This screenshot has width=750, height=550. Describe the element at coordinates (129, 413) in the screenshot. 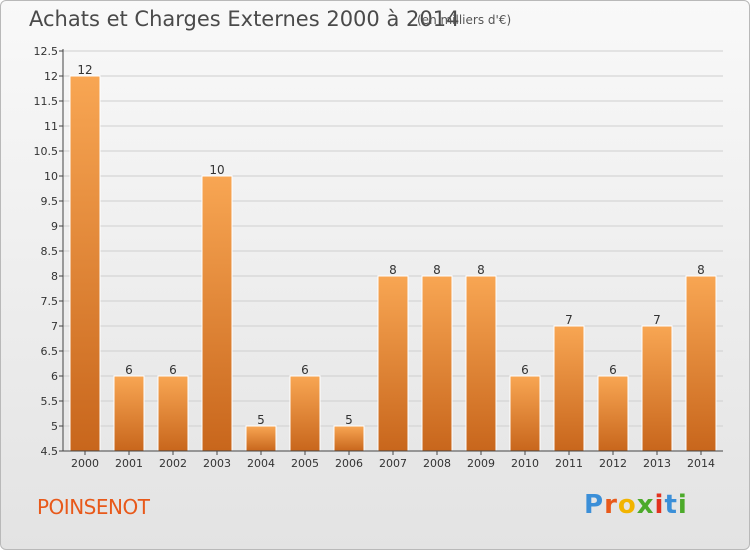

I see `bar-2001` at that location.